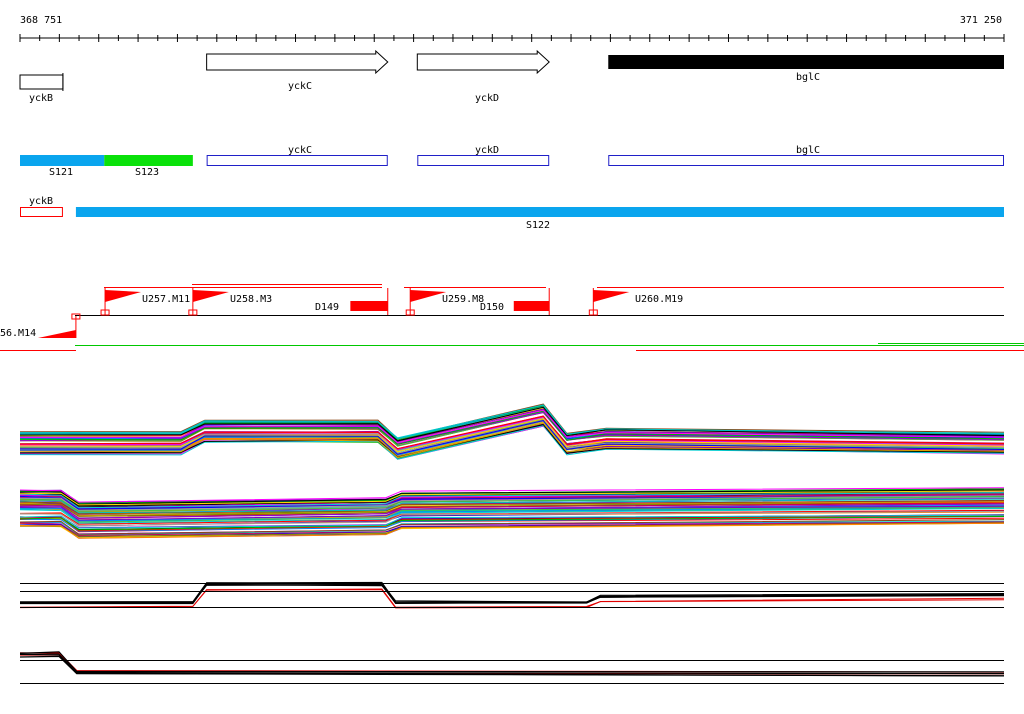  I want to click on promoter-U260.M19, so click(611, 296).